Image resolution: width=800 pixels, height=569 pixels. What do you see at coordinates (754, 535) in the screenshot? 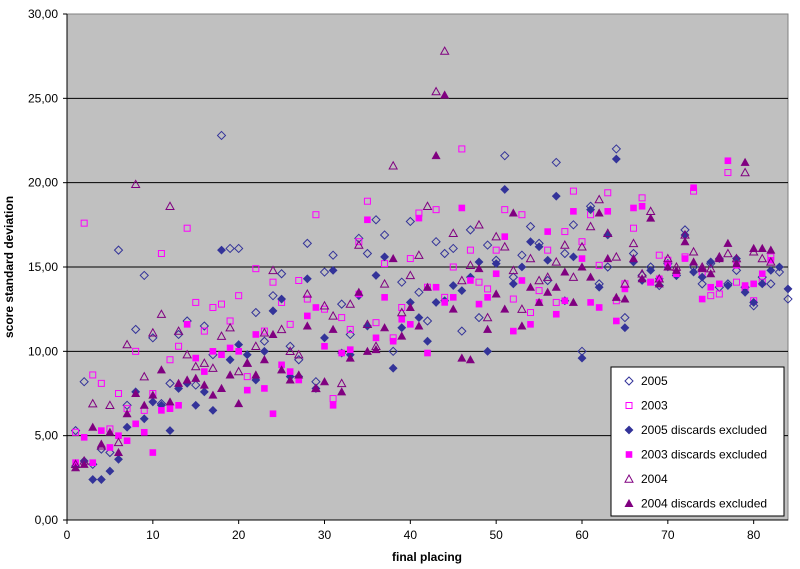
I see `x-tick-label: 80` at bounding box center [754, 535].